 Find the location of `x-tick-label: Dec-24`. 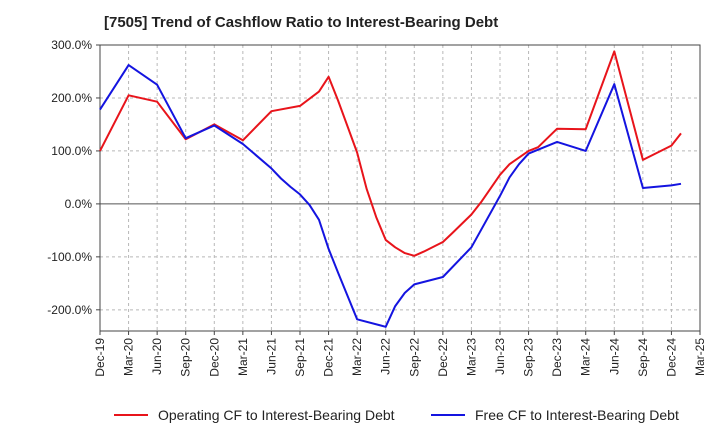

x-tick-label: Dec-24 is located at coordinates (671, 357).